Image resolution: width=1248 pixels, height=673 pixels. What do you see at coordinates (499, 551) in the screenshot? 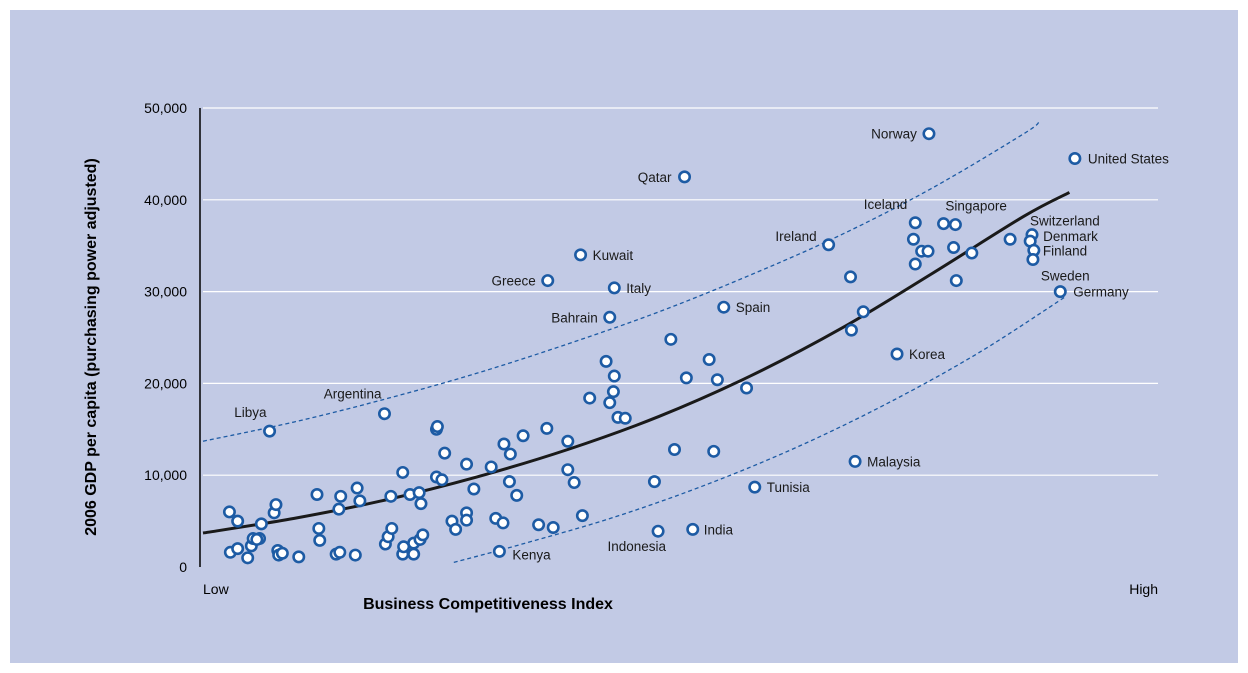
I see `data-point-kenya` at bounding box center [499, 551].